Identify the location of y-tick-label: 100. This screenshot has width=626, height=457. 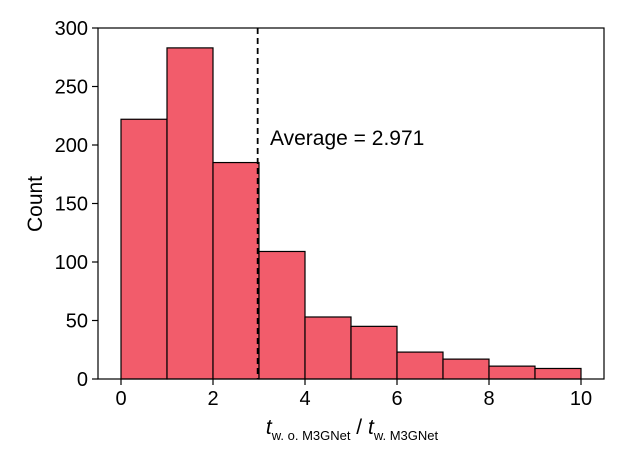
(71, 263).